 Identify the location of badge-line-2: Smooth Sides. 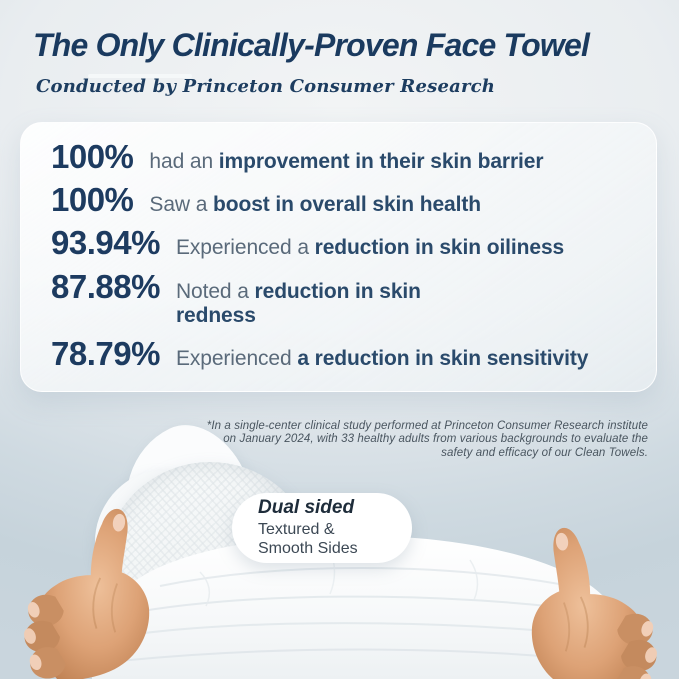
(308, 549).